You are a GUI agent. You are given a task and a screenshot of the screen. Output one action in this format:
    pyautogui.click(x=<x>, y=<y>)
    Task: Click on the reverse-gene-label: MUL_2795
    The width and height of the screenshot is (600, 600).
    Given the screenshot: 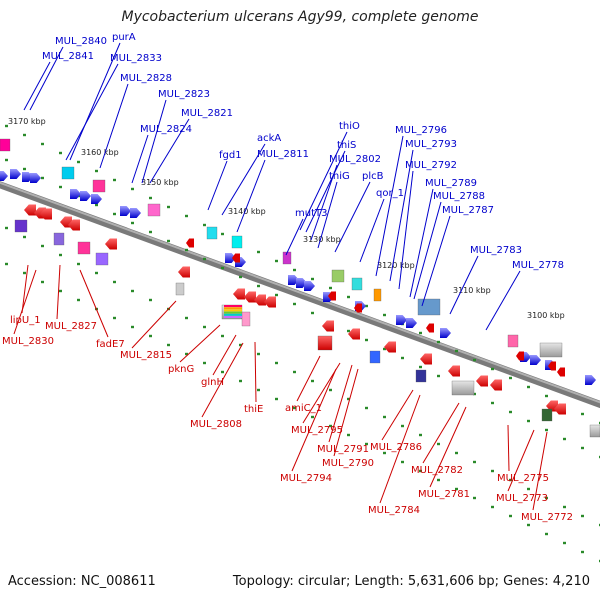 What is the action you would take?
    pyautogui.click(x=317, y=430)
    